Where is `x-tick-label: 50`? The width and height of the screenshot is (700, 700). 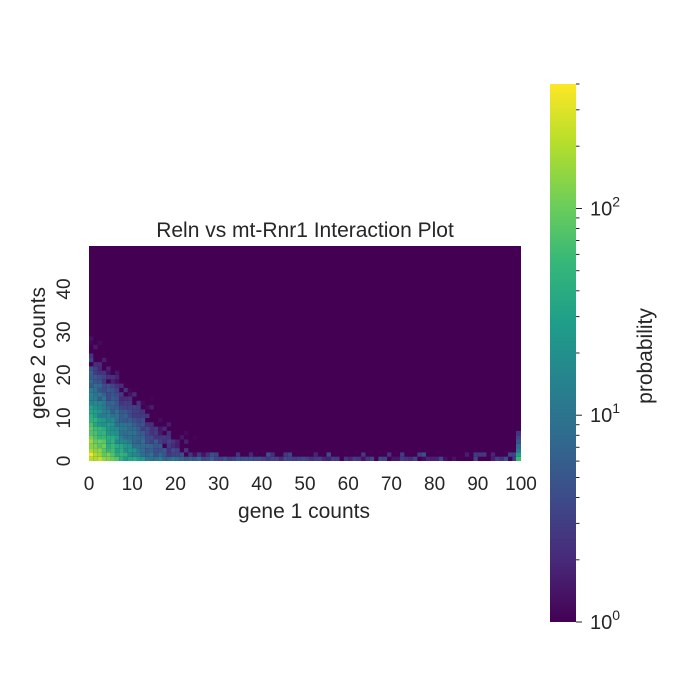
x-tick-label: 50 is located at coordinates (304, 484).